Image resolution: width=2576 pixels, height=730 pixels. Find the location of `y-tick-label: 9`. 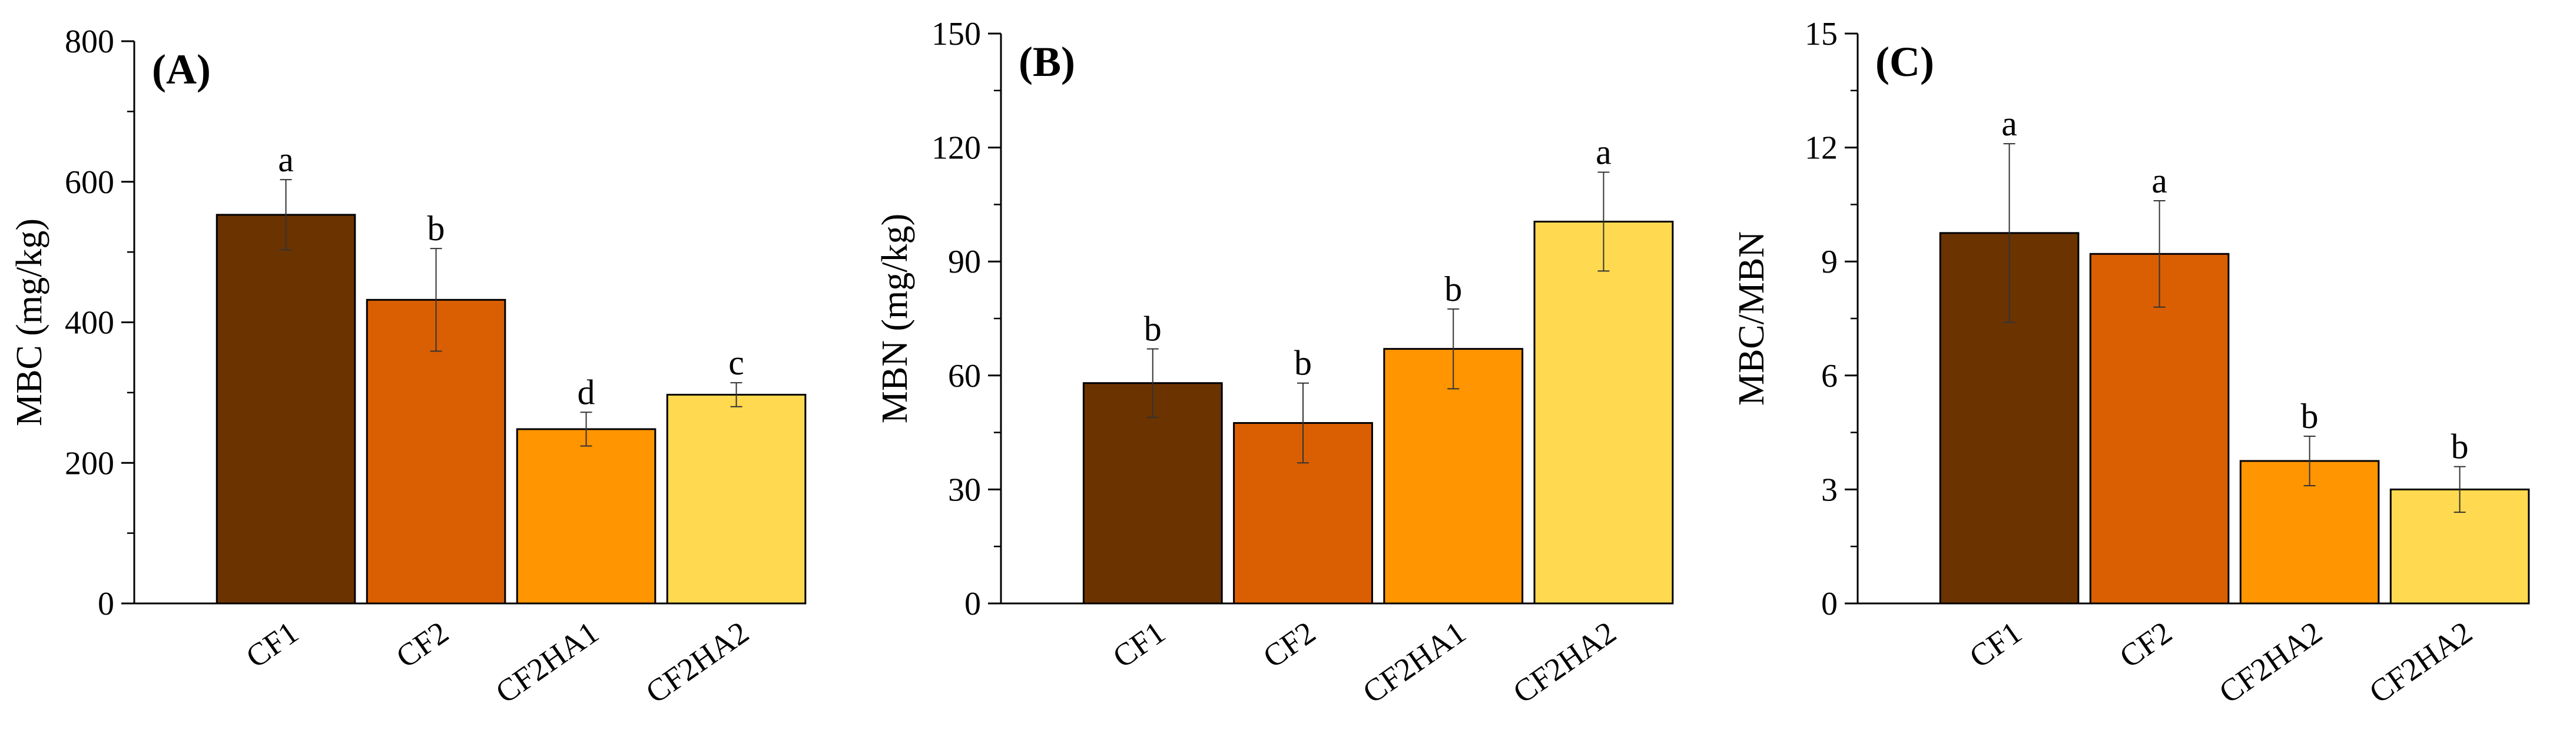

y-tick-label: 9 is located at coordinates (1829, 262).